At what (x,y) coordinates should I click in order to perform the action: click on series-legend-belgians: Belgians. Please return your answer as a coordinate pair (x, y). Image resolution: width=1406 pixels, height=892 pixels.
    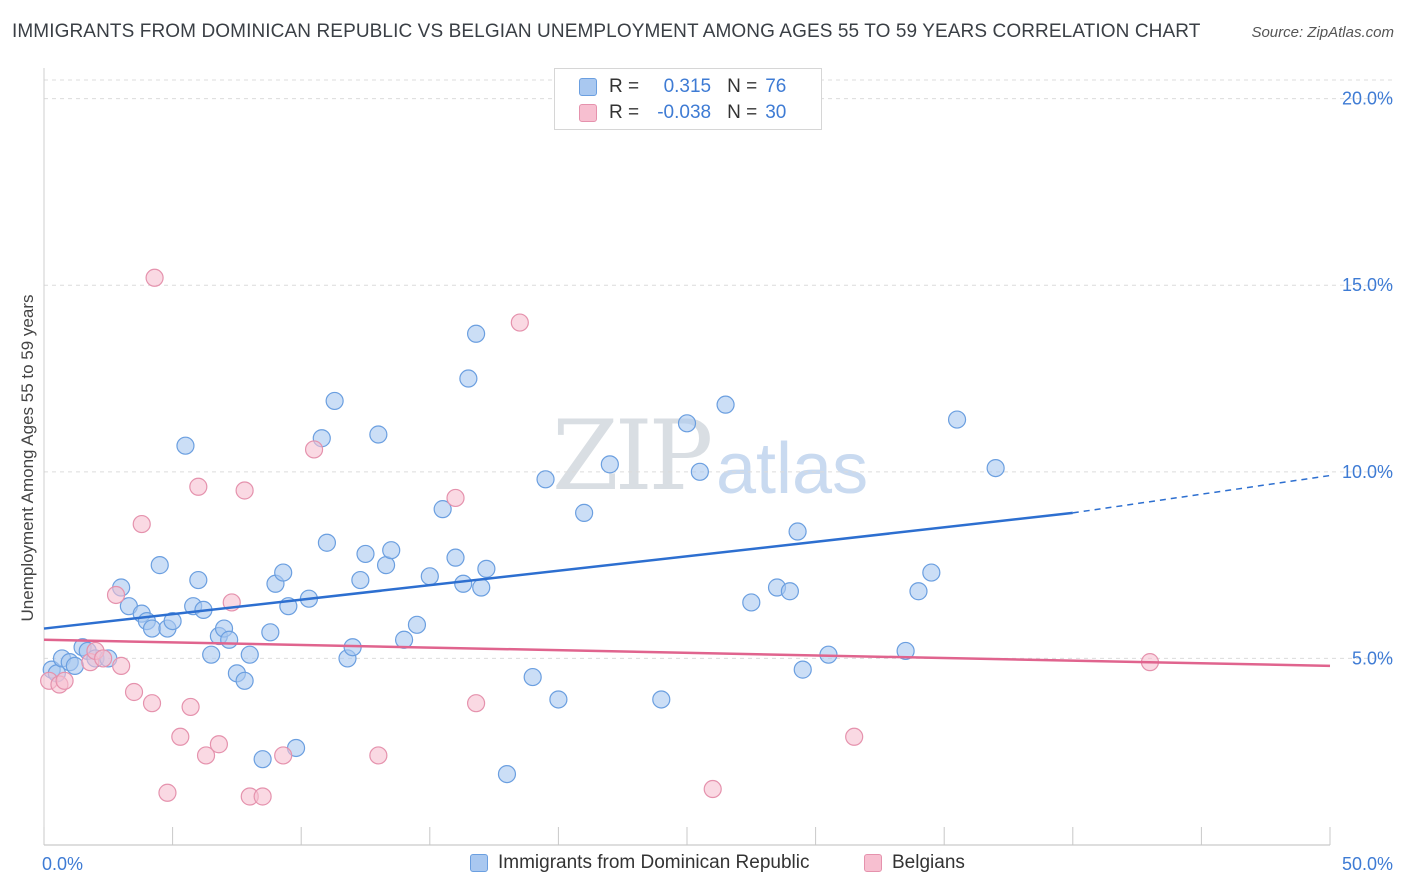
    Looking at the image, I should click on (914, 863).